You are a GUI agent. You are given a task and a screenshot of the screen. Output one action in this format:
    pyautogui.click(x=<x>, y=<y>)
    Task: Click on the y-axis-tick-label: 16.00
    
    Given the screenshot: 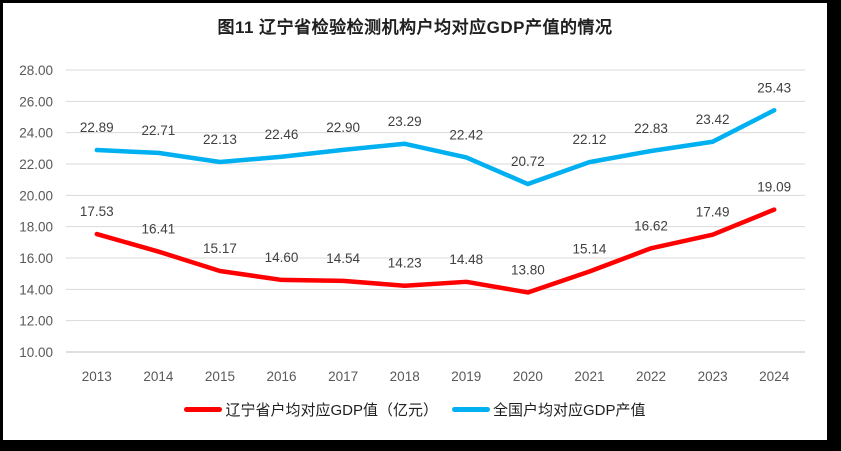 What is the action you would take?
    pyautogui.click(x=36, y=258)
    